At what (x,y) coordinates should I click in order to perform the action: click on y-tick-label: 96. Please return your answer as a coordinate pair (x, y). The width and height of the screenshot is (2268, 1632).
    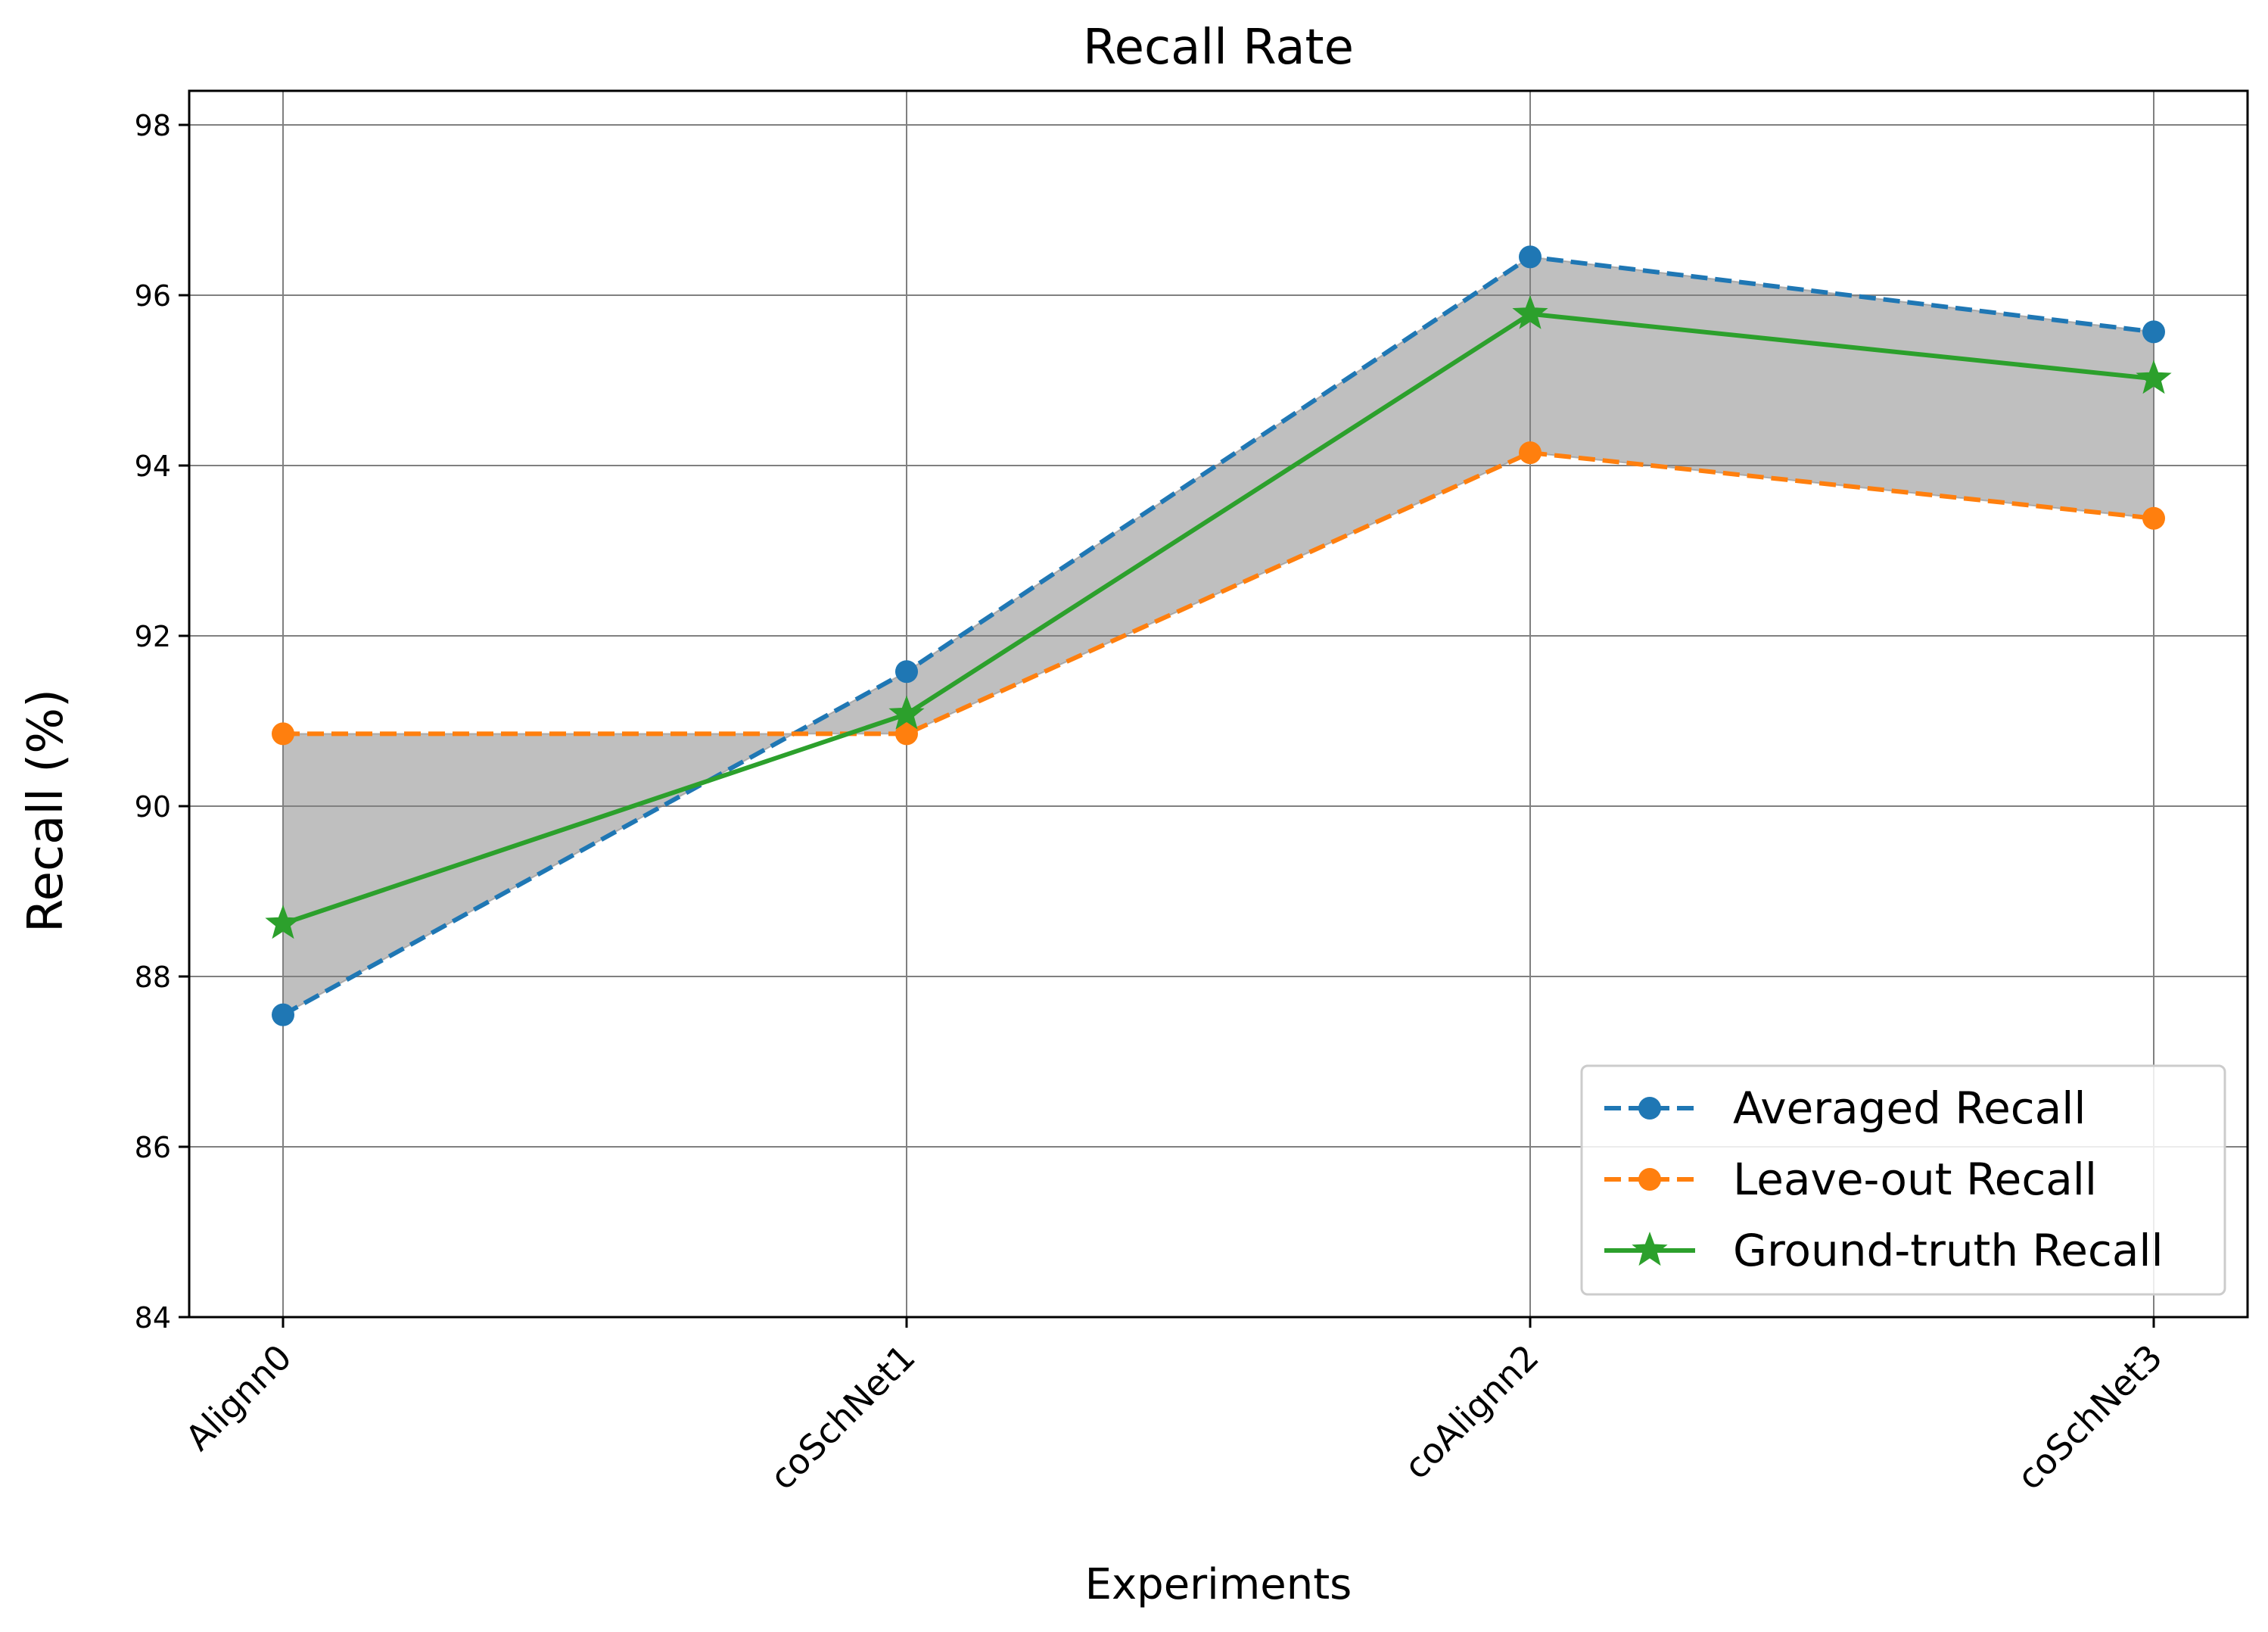
    Looking at the image, I should click on (153, 296).